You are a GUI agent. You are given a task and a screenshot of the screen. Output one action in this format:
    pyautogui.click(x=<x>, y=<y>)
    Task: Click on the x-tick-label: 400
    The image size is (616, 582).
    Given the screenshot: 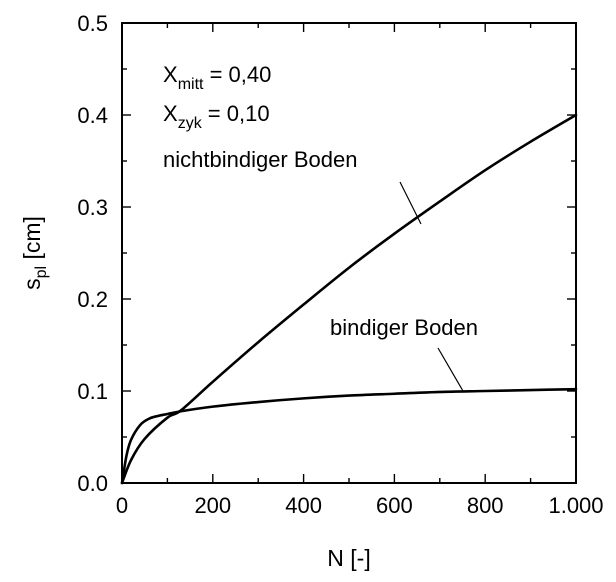 What is the action you would take?
    pyautogui.click(x=303, y=505)
    